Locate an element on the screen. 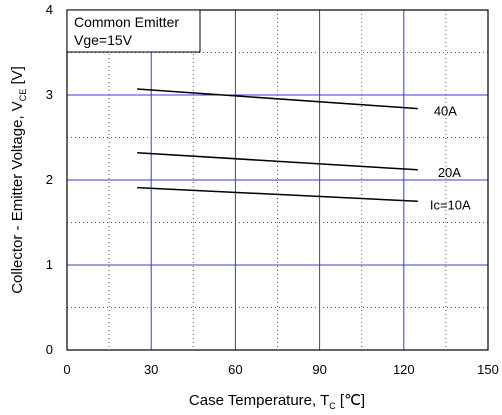  y-tick-label: 0 is located at coordinates (49, 349).